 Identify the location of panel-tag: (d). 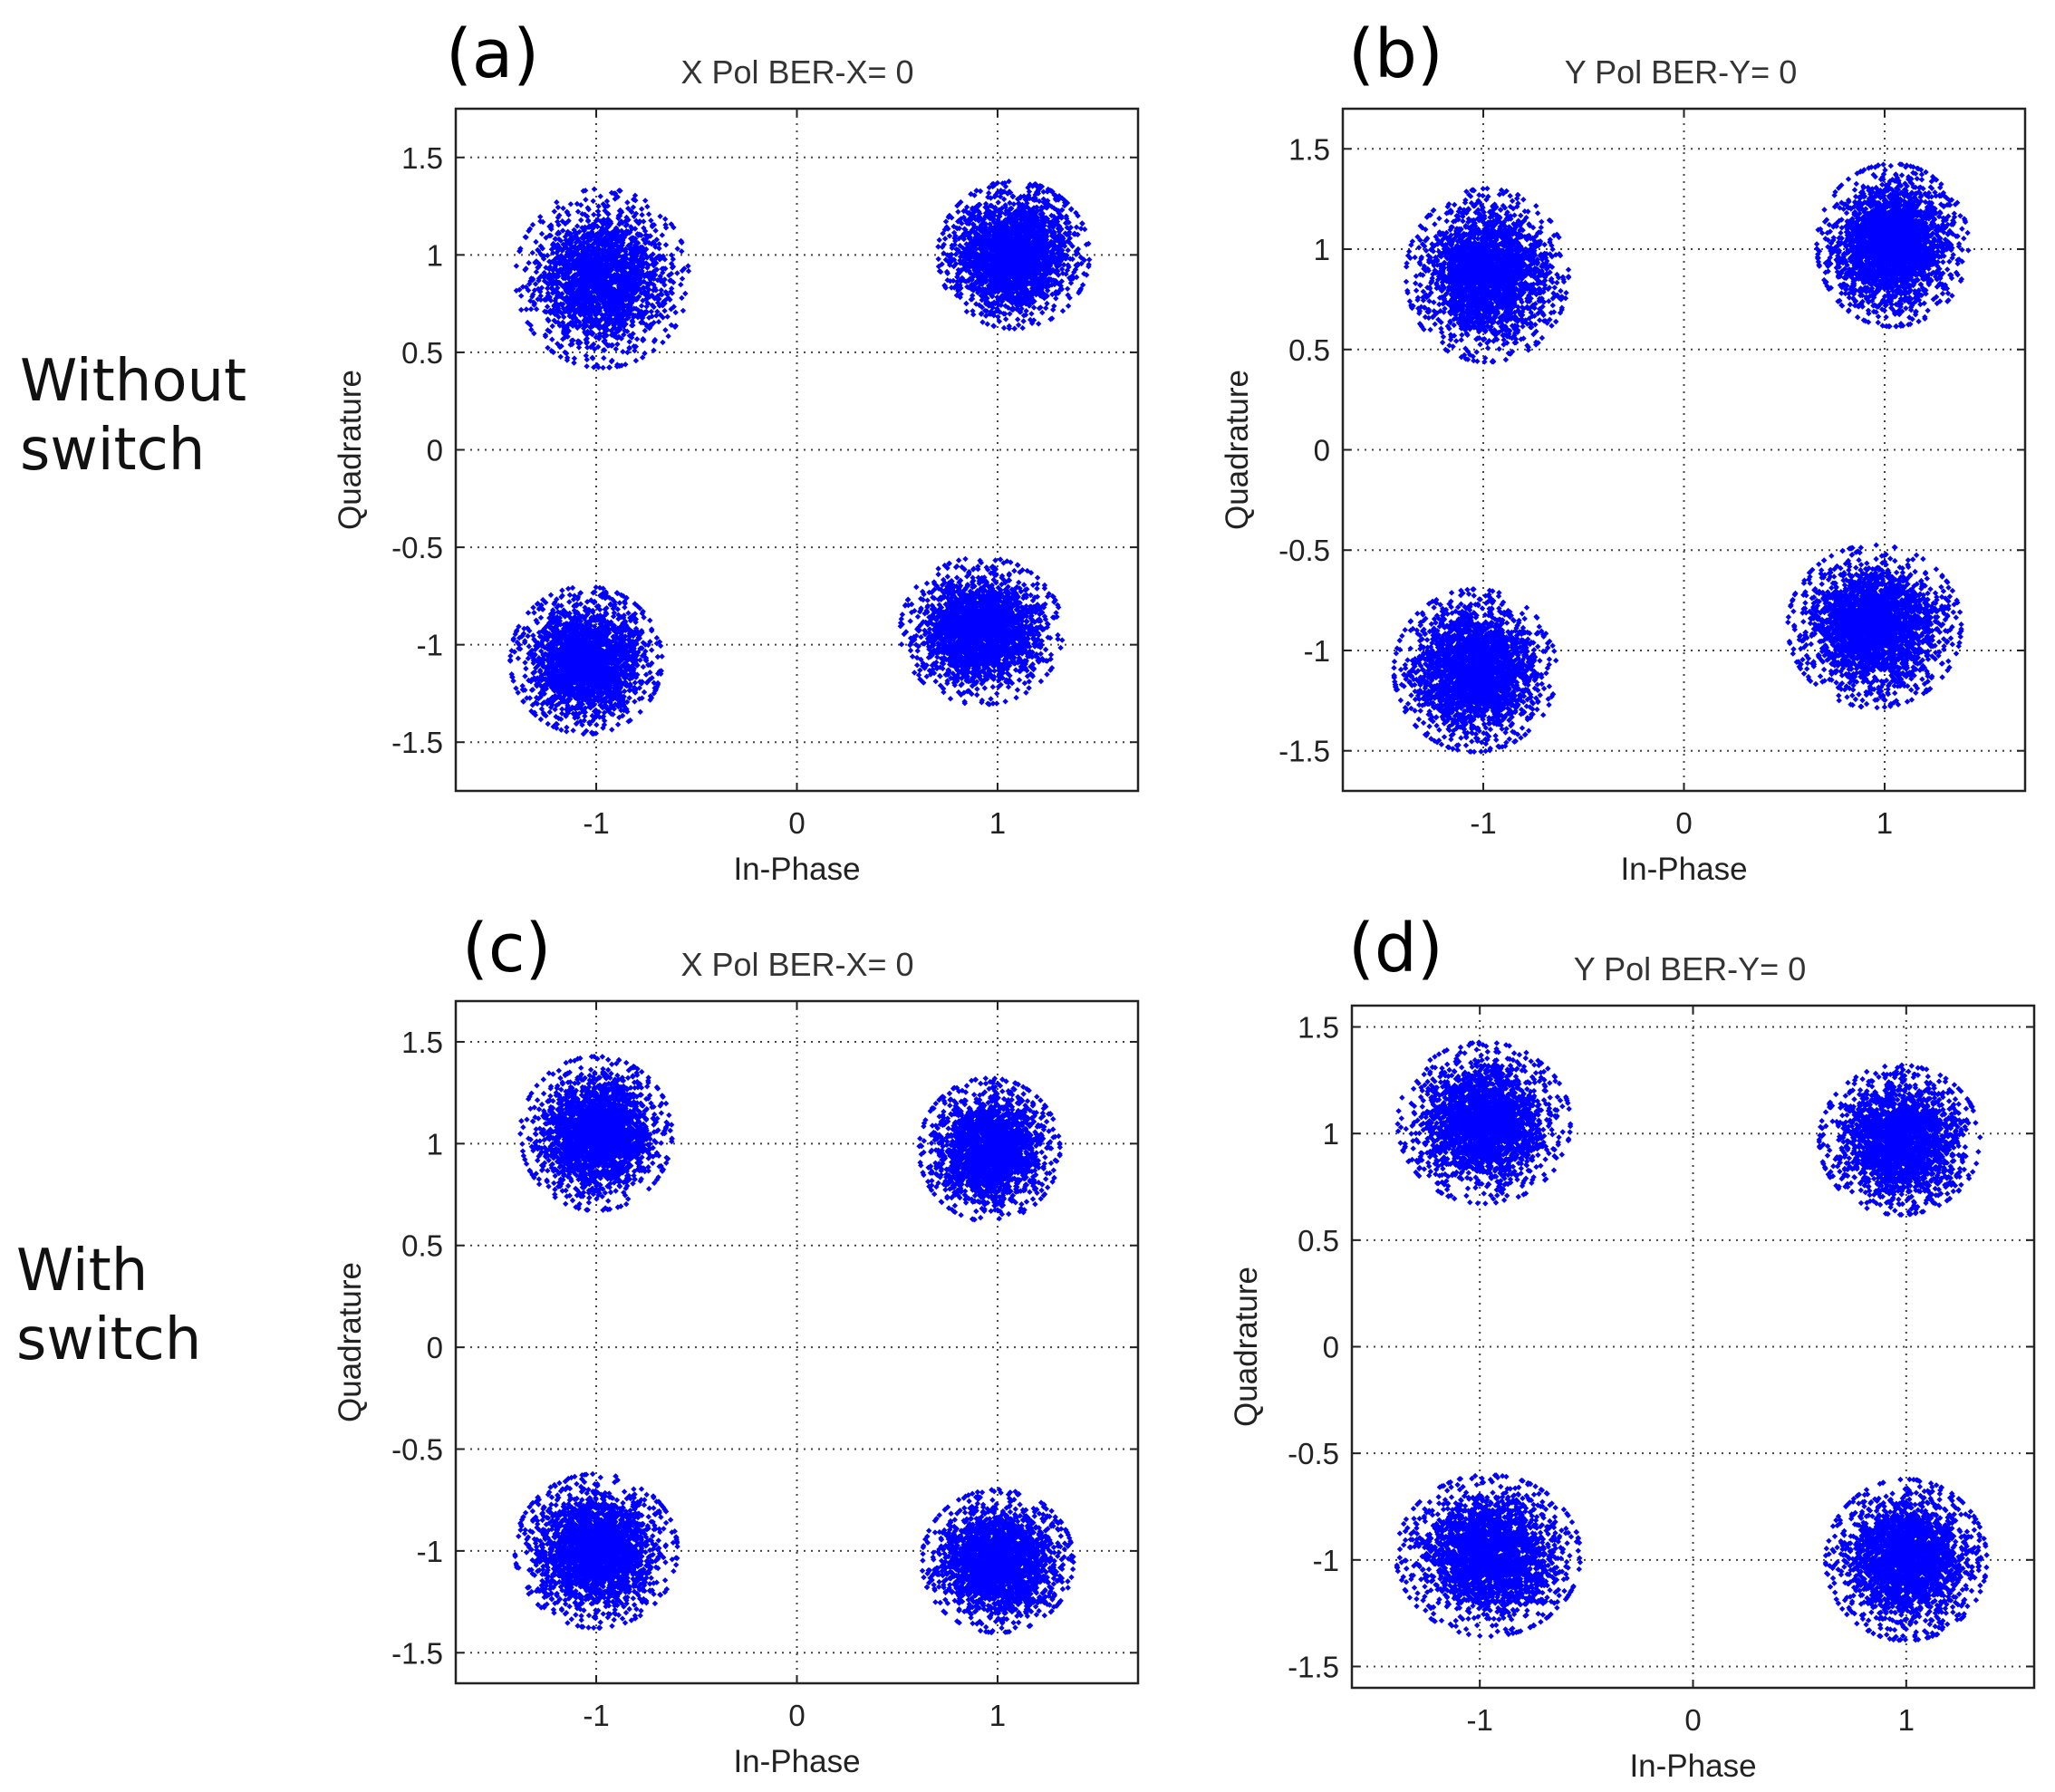
(1395, 949).